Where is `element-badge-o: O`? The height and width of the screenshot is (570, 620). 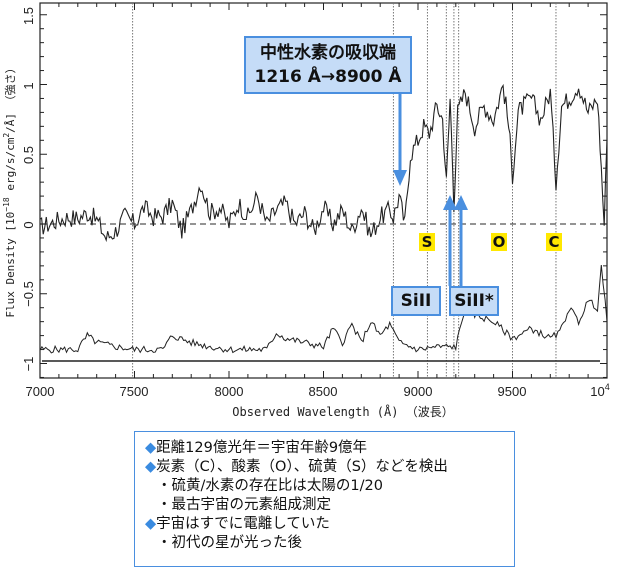
element-badge-o: O is located at coordinates (499, 242).